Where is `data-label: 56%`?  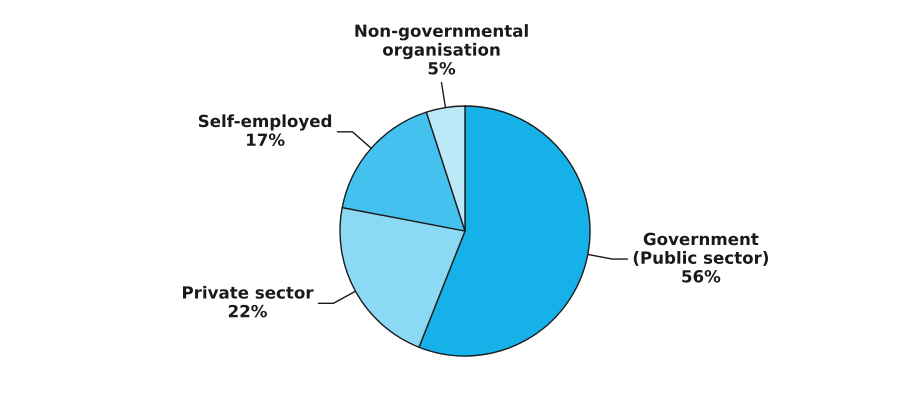
data-label: 56% is located at coordinates (701, 276).